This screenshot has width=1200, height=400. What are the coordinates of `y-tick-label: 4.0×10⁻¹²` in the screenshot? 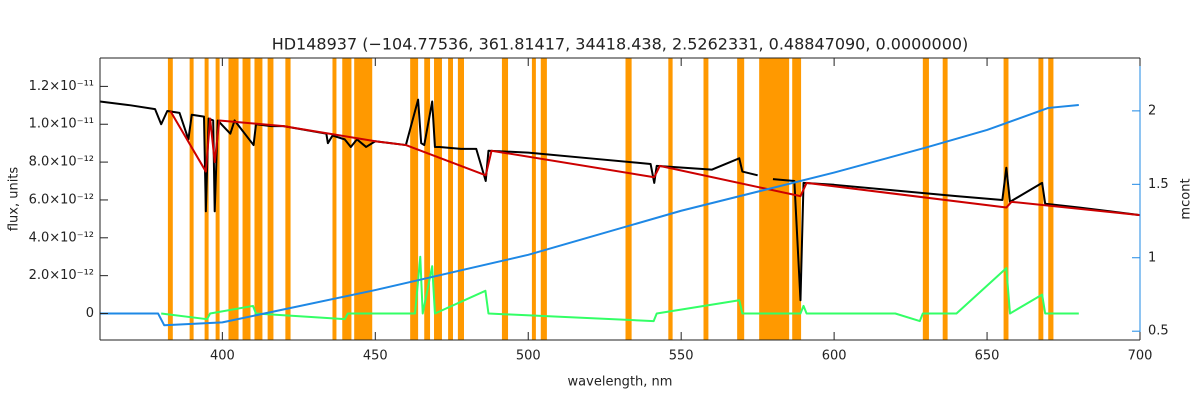 It's located at (61, 237).